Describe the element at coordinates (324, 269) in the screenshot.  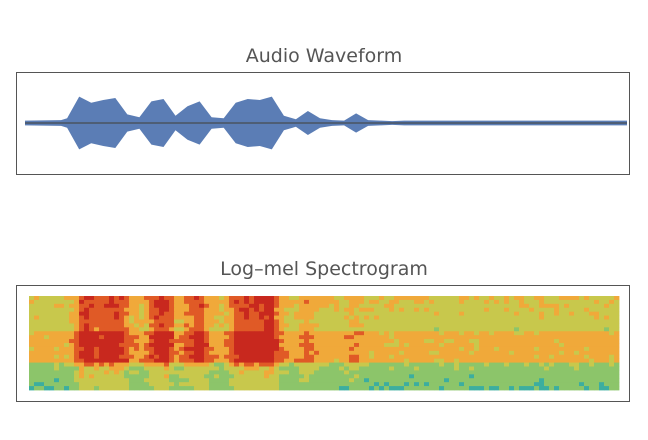
I see `spectrogram-title: Log–mel Spectrogram` at that location.